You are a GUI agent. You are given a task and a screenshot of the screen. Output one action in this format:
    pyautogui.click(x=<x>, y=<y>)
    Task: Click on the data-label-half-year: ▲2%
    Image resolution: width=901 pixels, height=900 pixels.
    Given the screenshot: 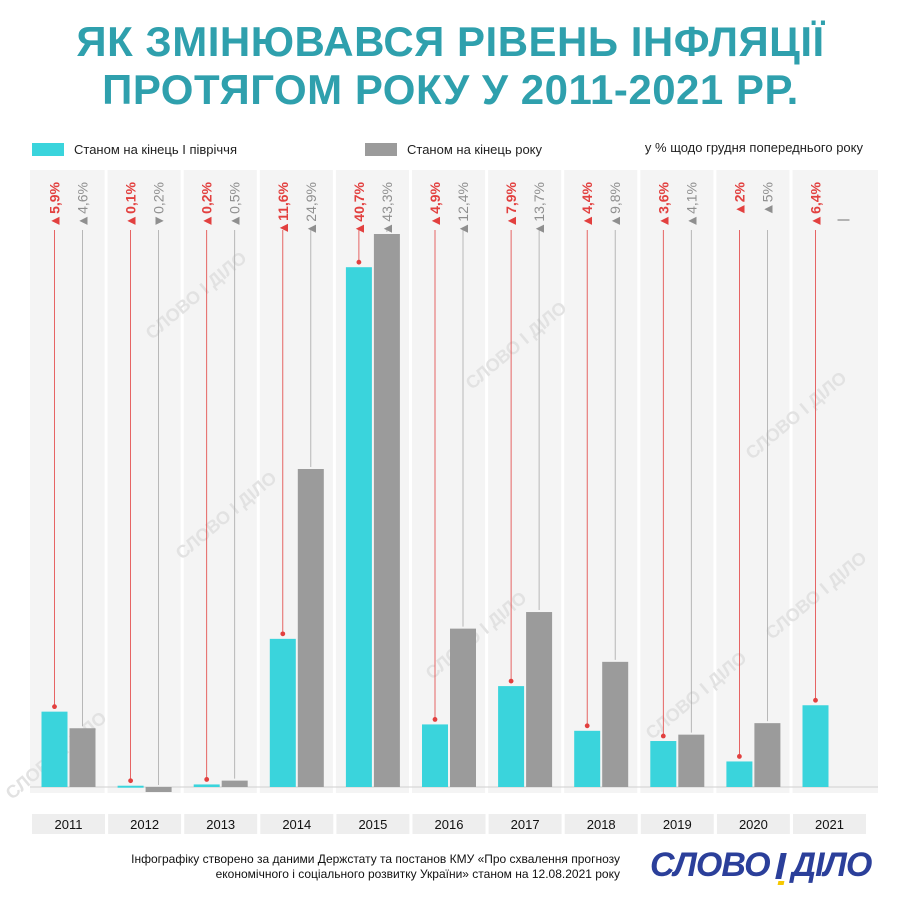 What is the action you would take?
    pyautogui.click(x=739, y=198)
    